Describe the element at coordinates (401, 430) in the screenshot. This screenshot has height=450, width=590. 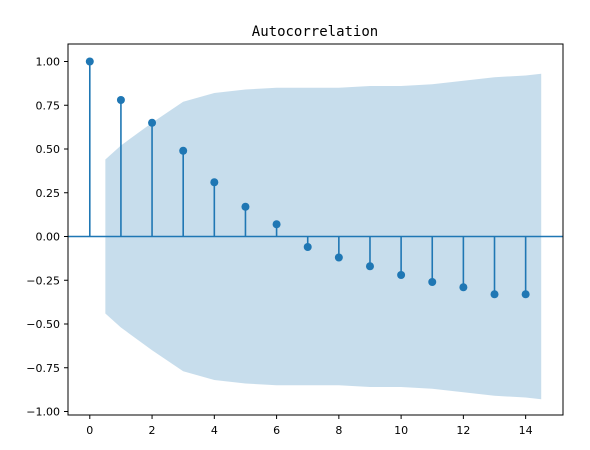
I see `x-tick-label: 10` at that location.